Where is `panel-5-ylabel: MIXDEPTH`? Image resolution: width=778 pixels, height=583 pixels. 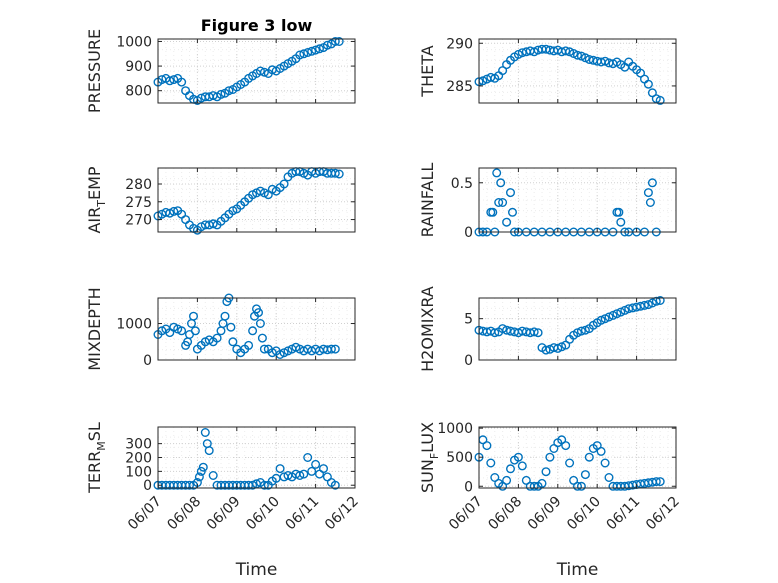 panel-5-ylabel: MIXDEPTH is located at coordinates (94, 328).